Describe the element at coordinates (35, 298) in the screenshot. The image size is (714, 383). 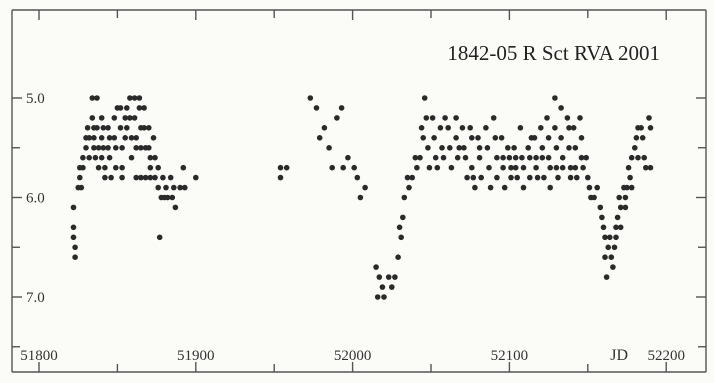
I see `y-tick-label: 7.0` at that location.